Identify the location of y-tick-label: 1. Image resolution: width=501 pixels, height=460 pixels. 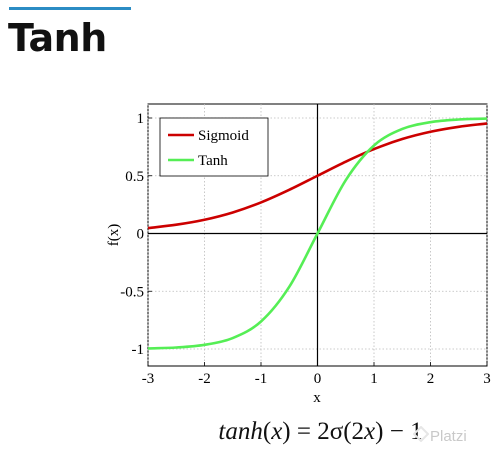
(141, 119).